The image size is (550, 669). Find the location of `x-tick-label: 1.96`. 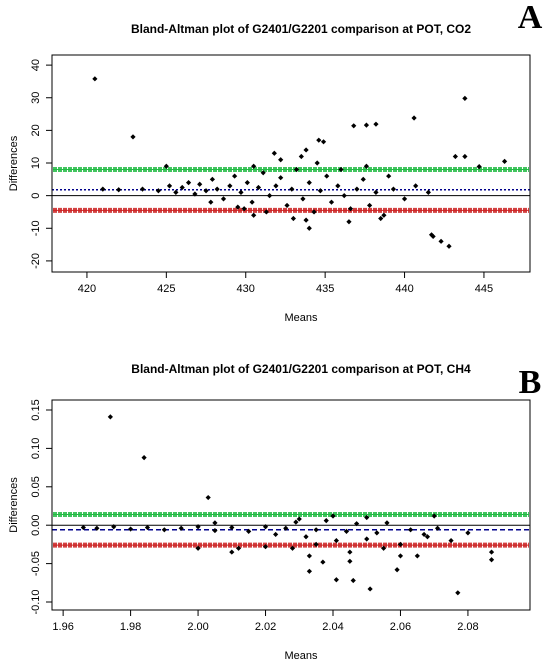

x-tick-label: 1.96 is located at coordinates (62, 627).